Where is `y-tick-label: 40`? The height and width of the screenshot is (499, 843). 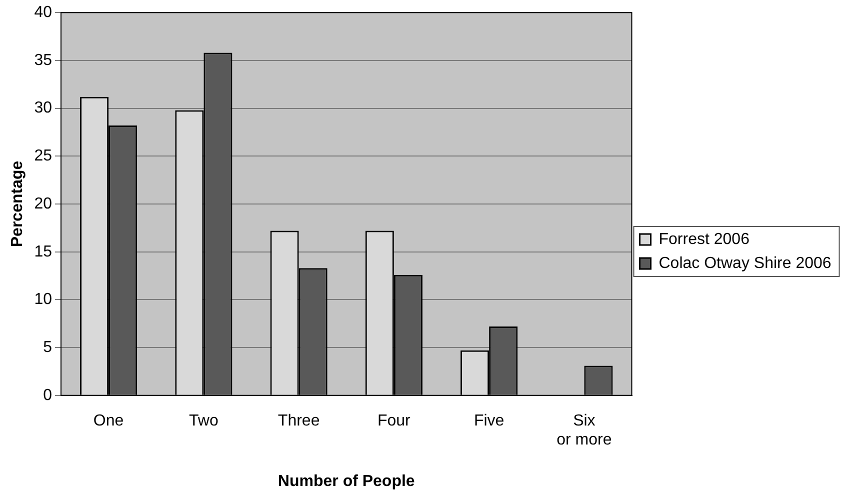 y-tick-label: 40 is located at coordinates (43, 13).